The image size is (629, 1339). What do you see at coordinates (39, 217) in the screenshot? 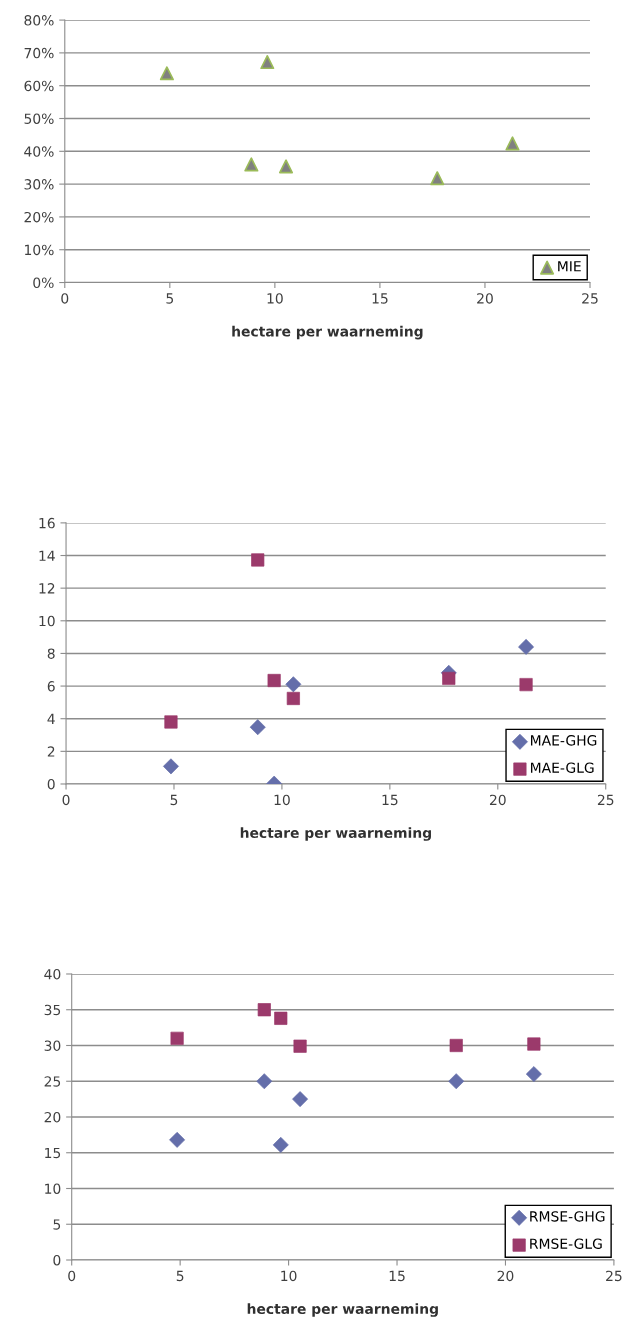
I see `y-tick-label: 20%` at bounding box center [39, 217].